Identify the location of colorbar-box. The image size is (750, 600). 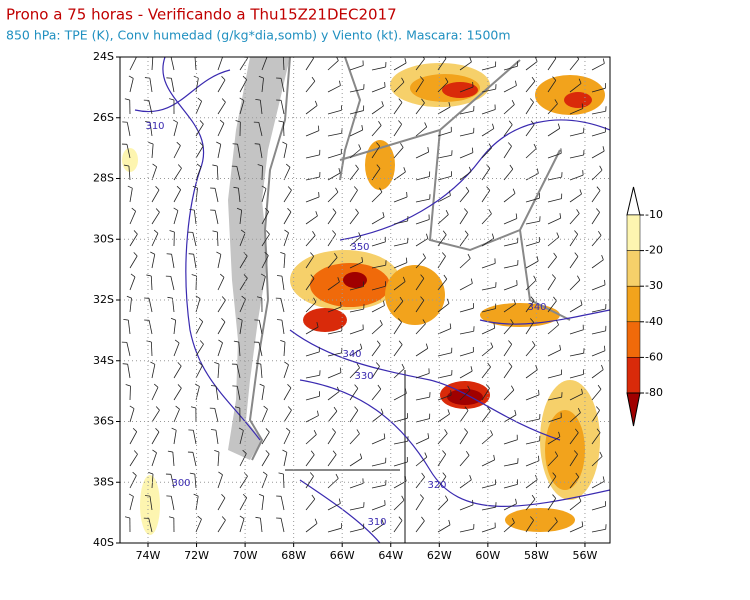
(633, 232).